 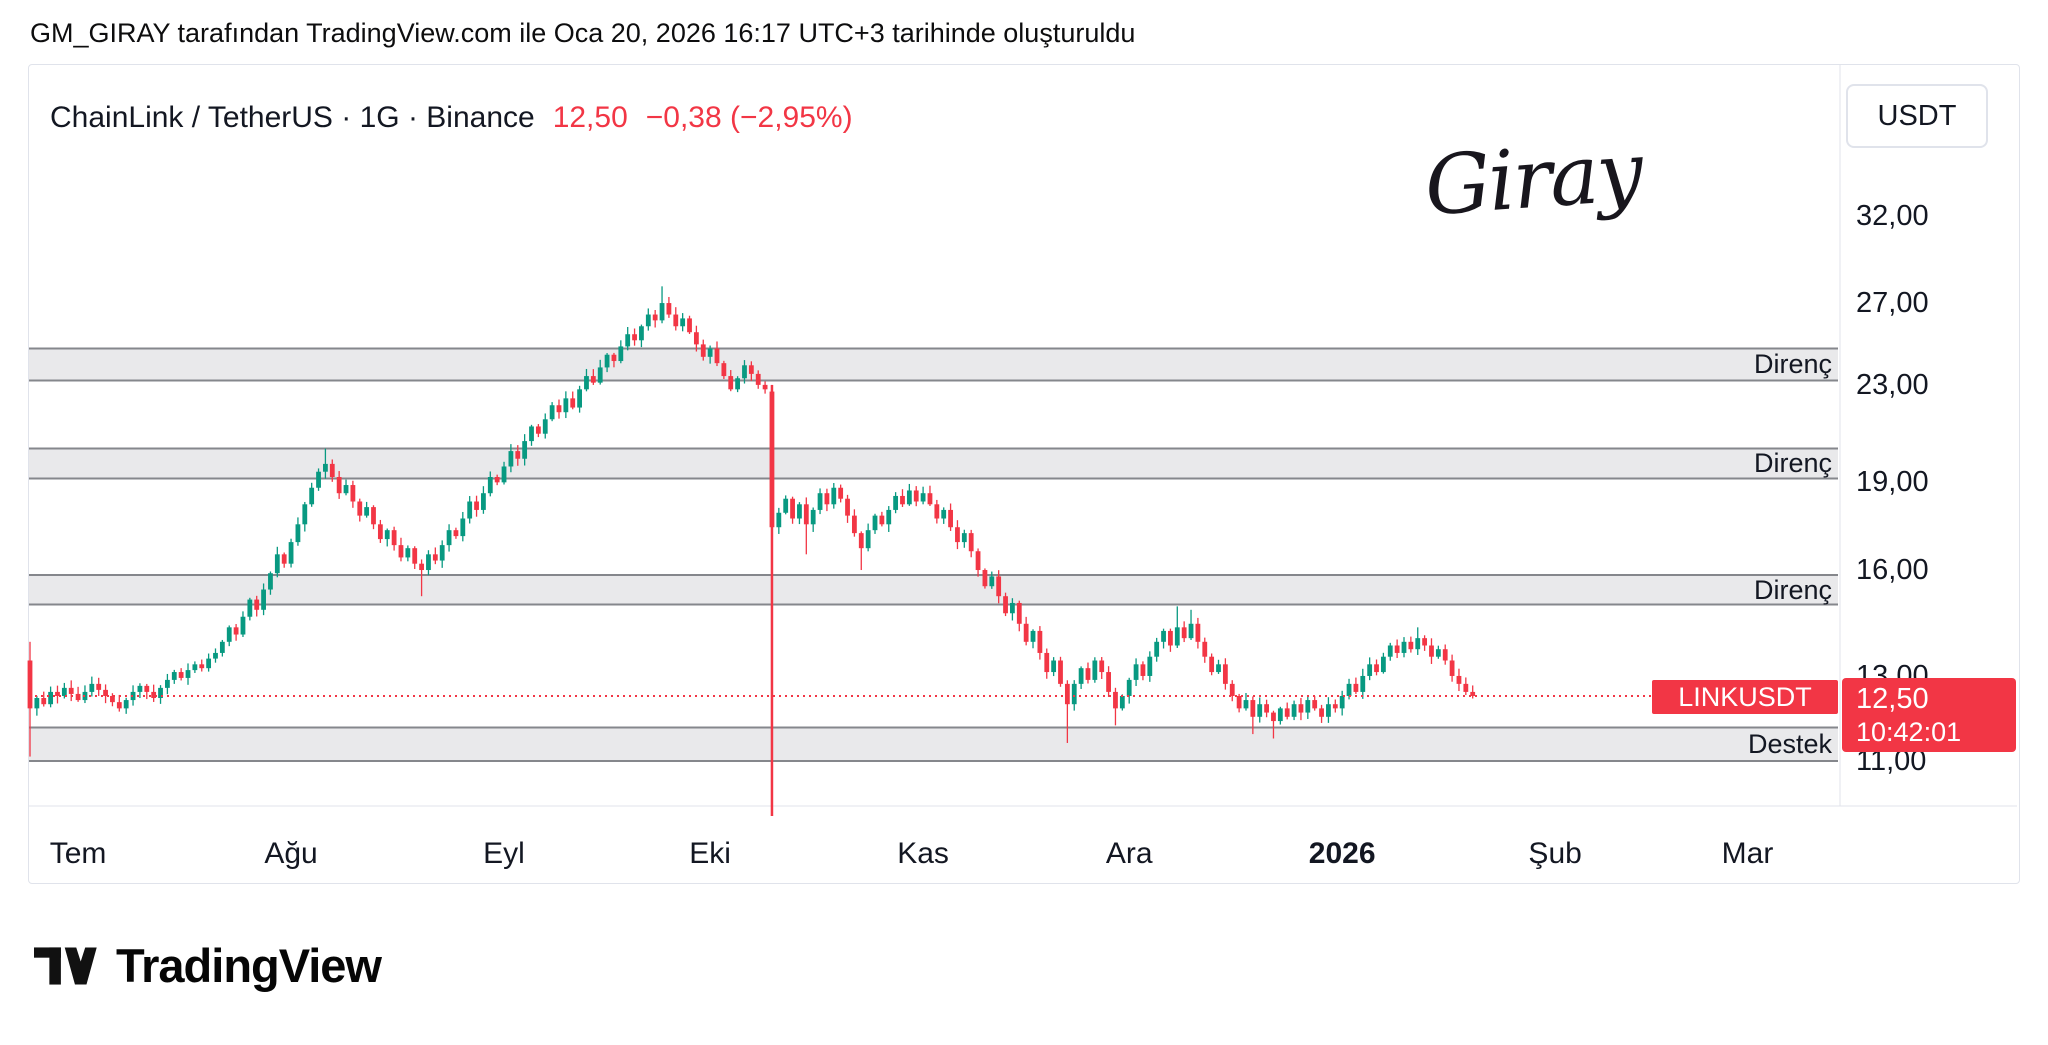 I want to click on tradingview-link: TradingView, so click(x=208, y=965).